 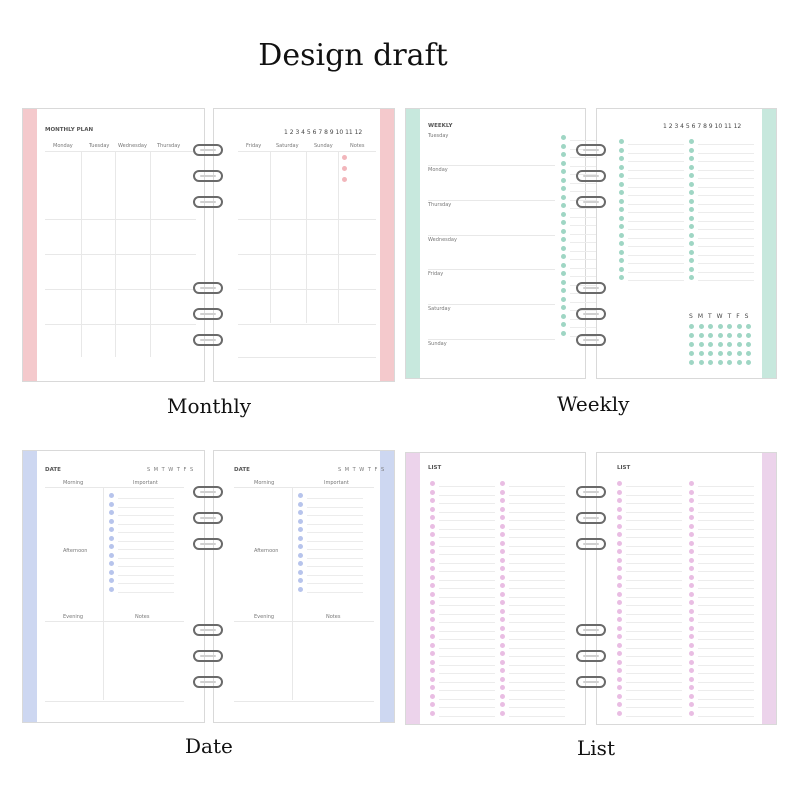 What do you see at coordinates (99, 146) in the screenshot?
I see `monthly-col-tuesday: Tuesday` at bounding box center [99, 146].